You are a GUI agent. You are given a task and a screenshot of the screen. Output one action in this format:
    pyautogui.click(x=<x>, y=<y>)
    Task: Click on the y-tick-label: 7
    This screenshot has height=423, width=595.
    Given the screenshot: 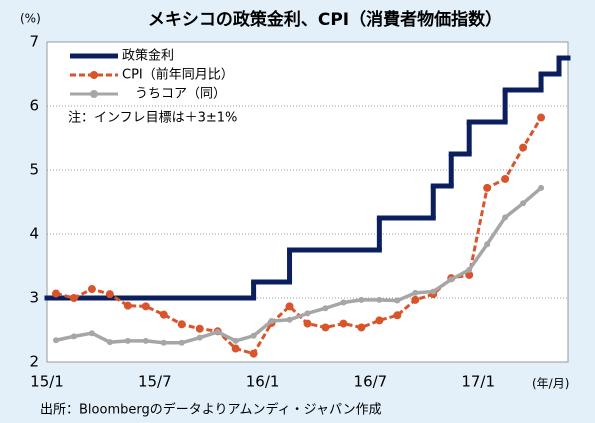 What is the action you would take?
    pyautogui.click(x=34, y=42)
    